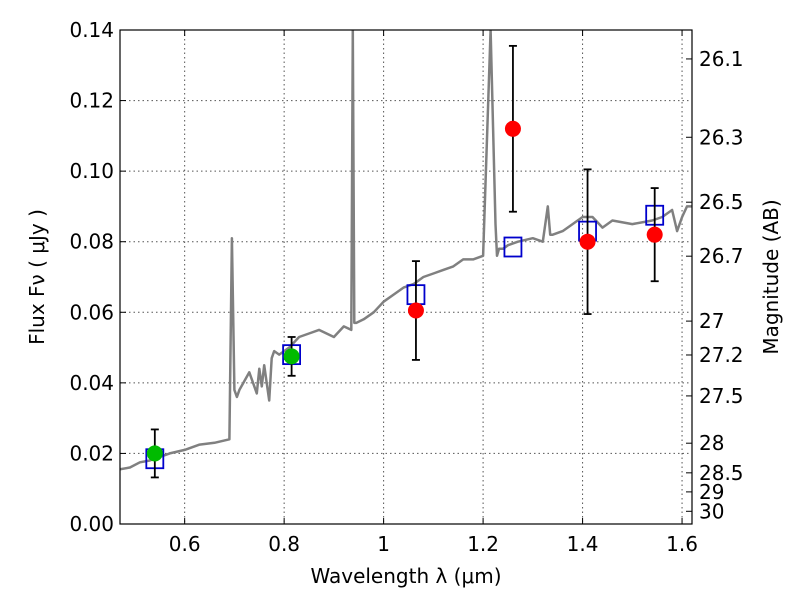 This screenshot has width=800, height=600. I want to click on model-square, so click(513, 247).